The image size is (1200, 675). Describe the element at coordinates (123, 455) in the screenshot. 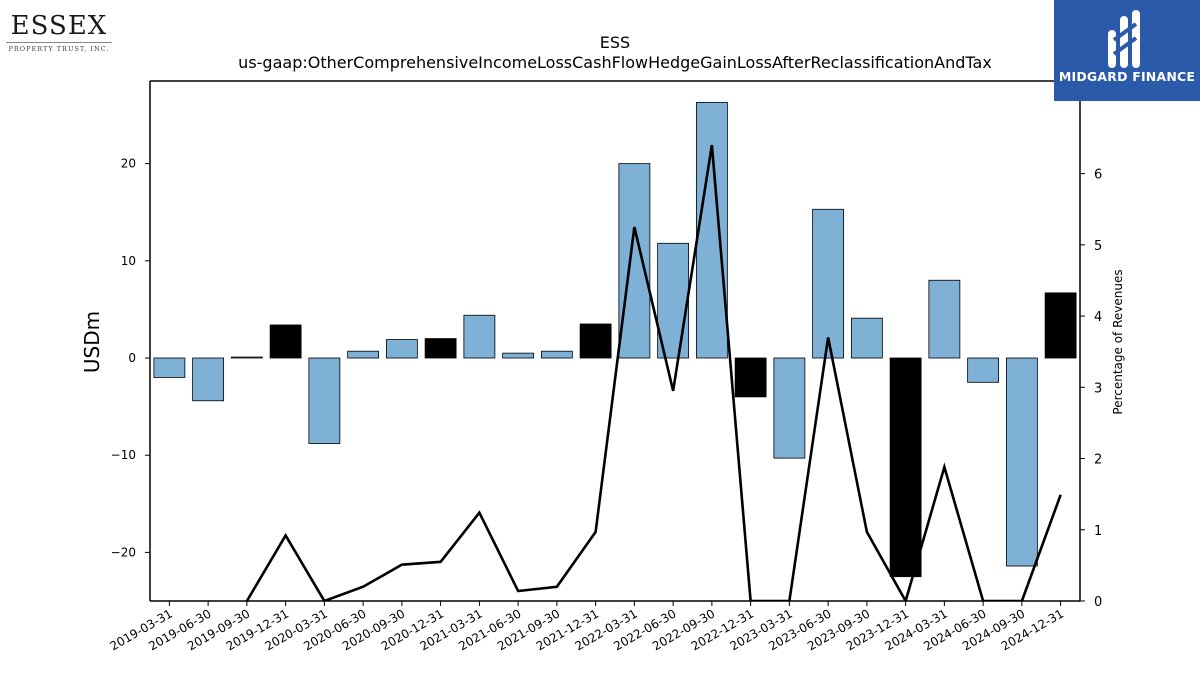

I see `y-tick-label: −10` at that location.